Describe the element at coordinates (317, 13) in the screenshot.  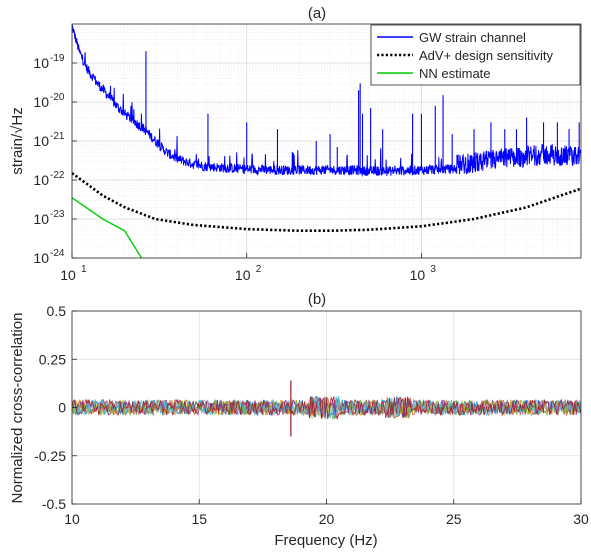
I see `panel-a-title: (a)` at that location.